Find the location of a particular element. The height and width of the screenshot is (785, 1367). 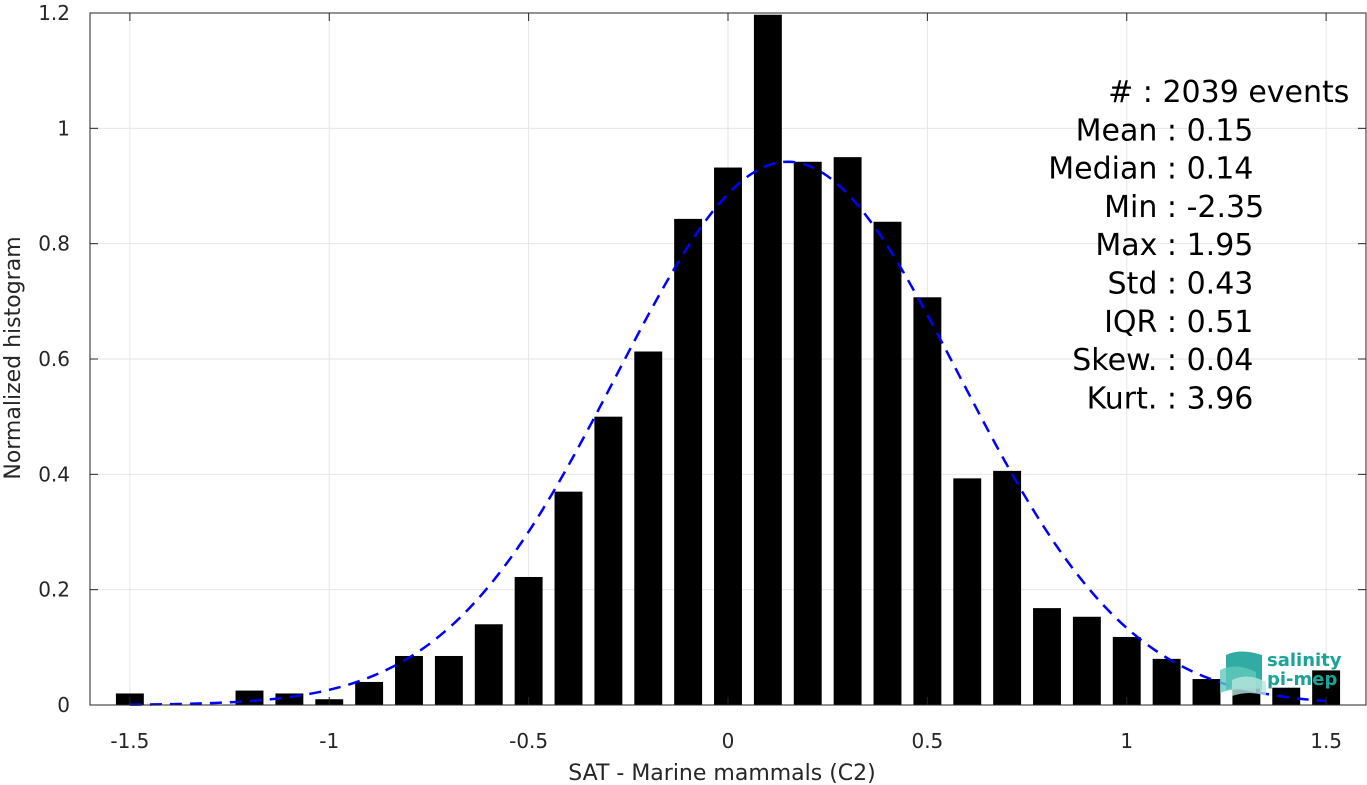

stats-row: Min : -2.35 is located at coordinates (1184, 207).